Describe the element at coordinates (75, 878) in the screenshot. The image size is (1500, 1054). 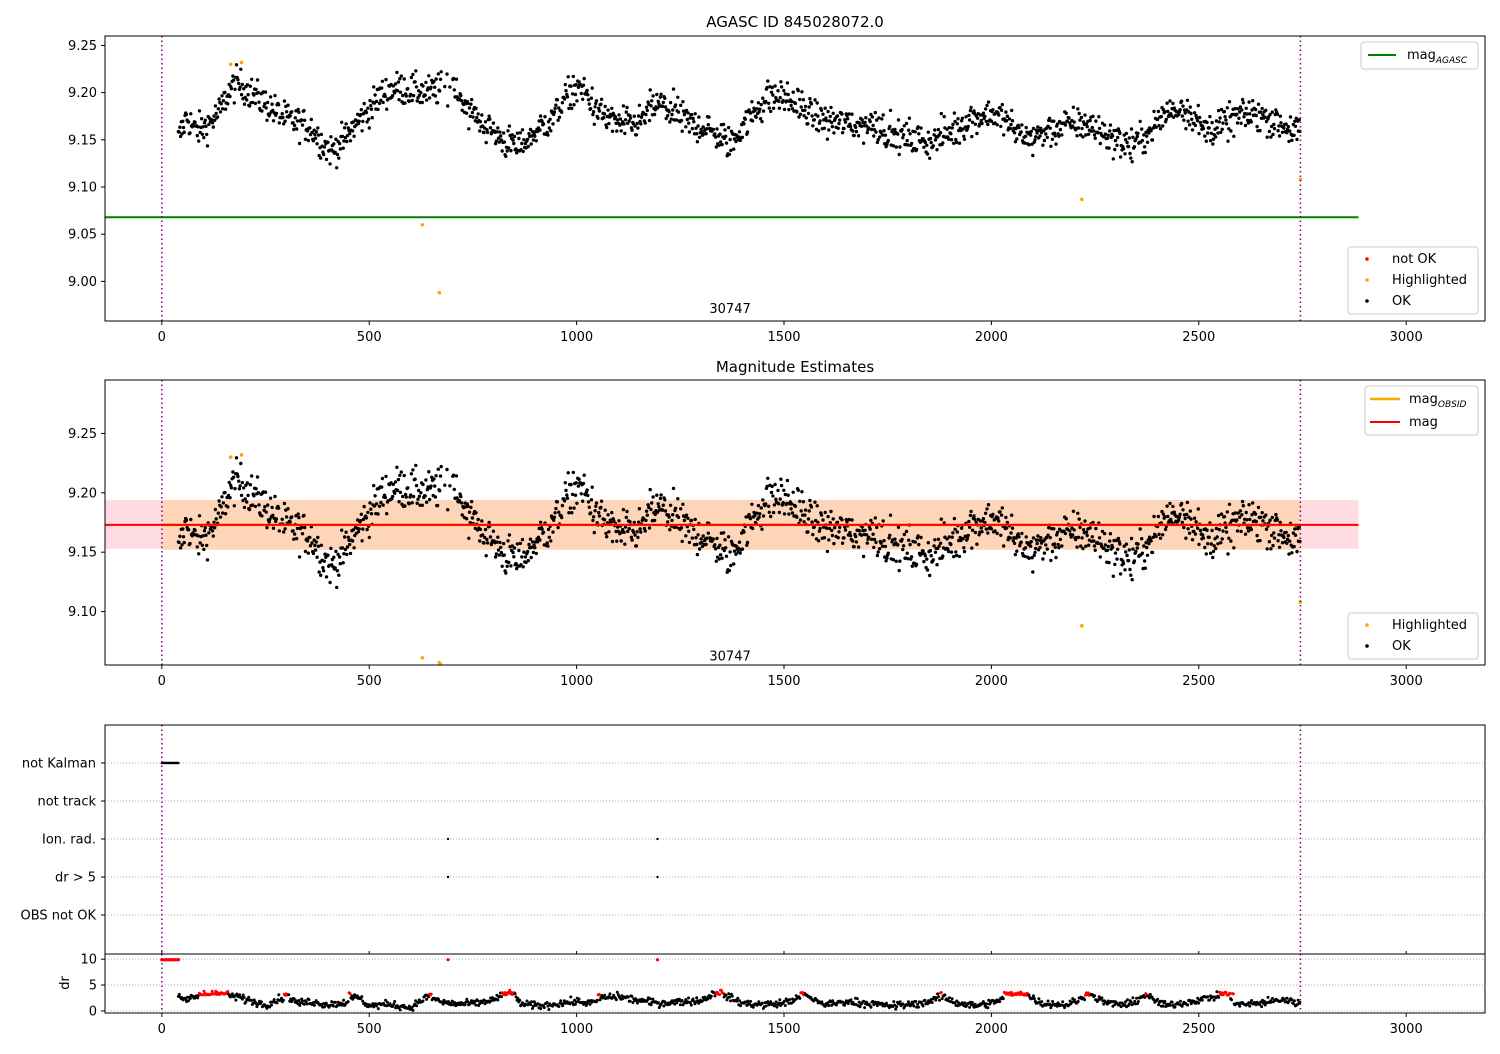
I see `flag-label: dr > 5` at that location.